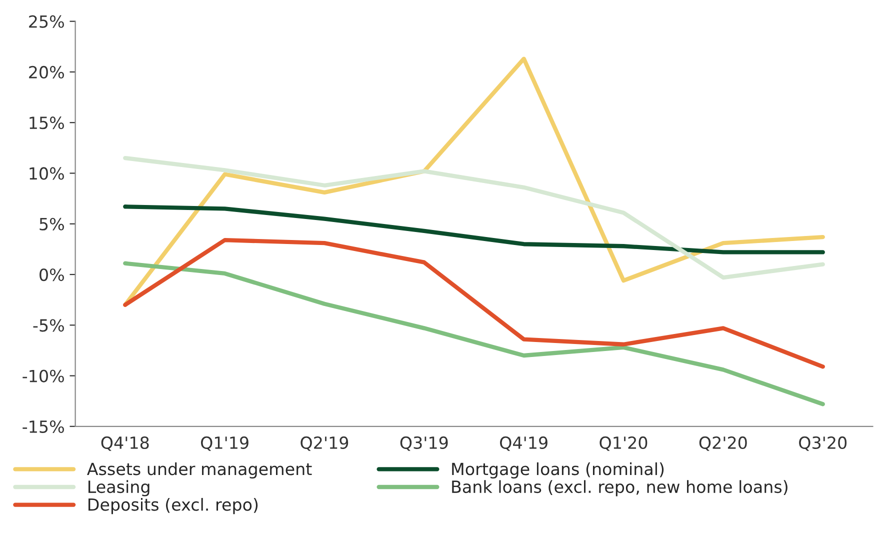 The image size is (886, 533). I want to click on y-tick-label: -10%, so click(43, 376).